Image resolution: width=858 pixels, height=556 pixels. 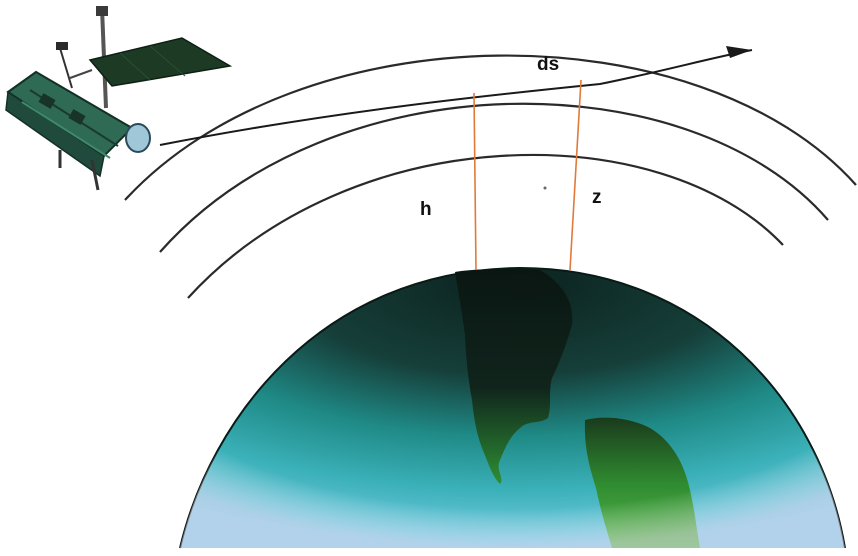 What do you see at coordinates (739, 52) in the screenshot?
I see `arrow-head-icon` at bounding box center [739, 52].